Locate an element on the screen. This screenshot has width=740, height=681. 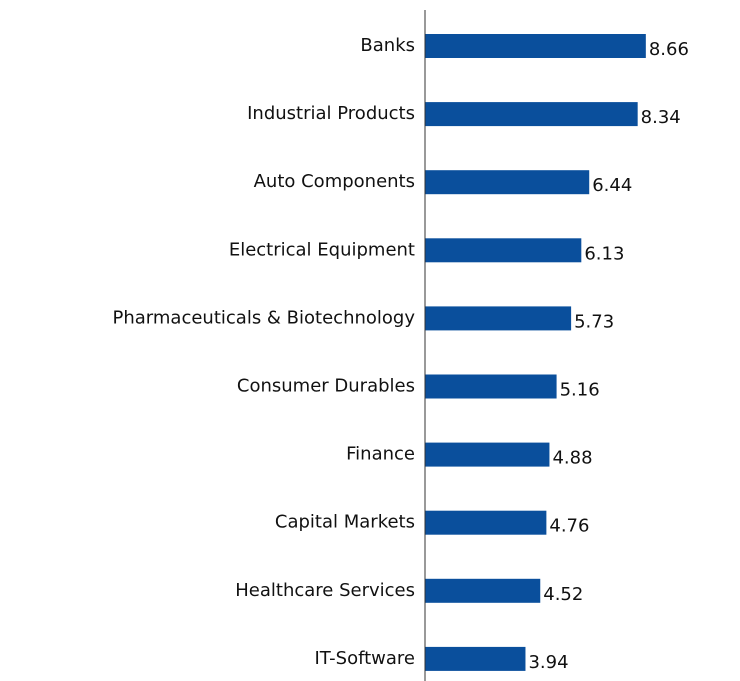
value-label: 4.52 is located at coordinates (563, 594).